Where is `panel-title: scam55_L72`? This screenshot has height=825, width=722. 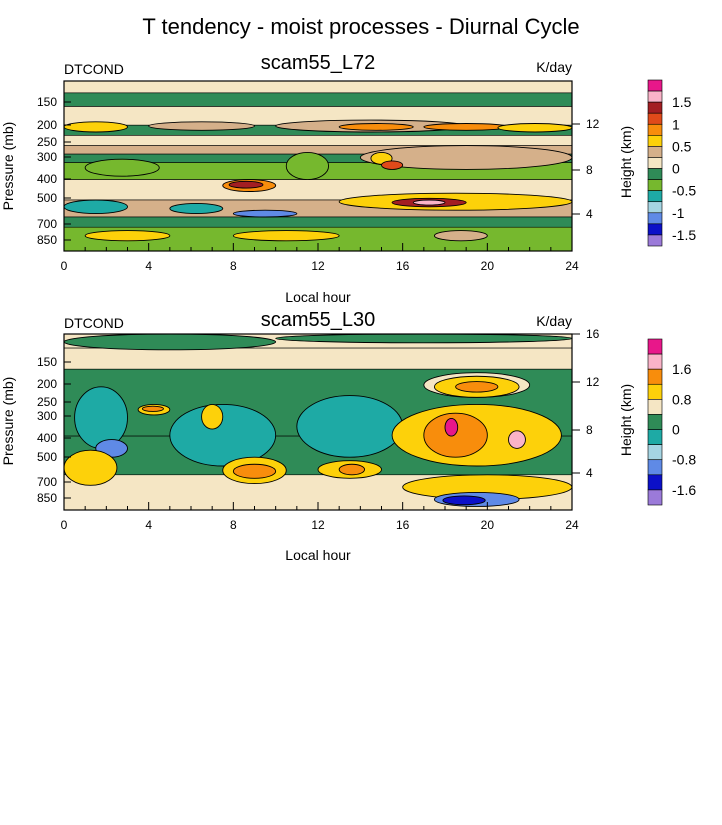 panel-title: scam55_L72 is located at coordinates (318, 63).